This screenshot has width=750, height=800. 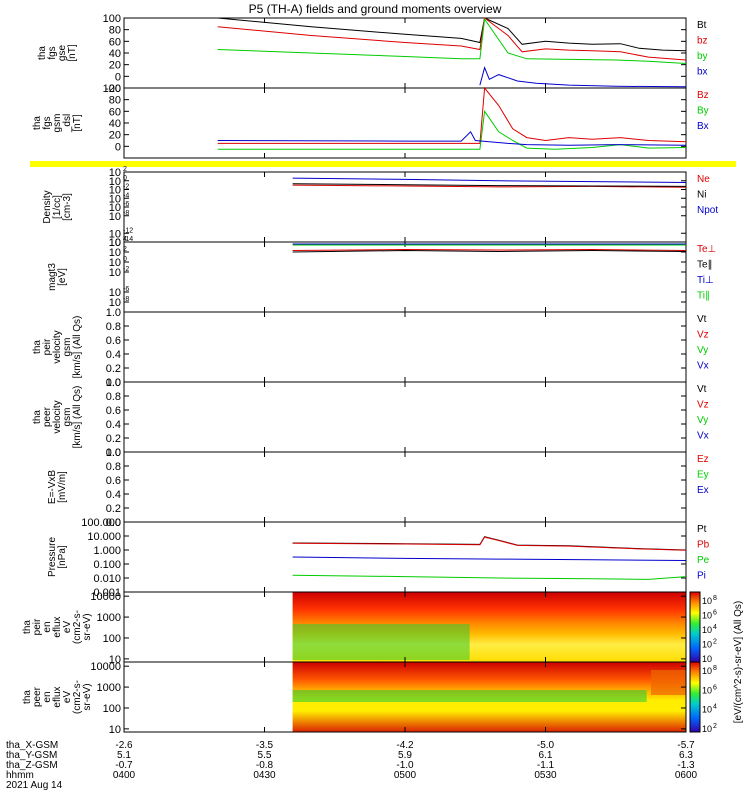 I want to click on legend-entry: Pe, so click(x=703, y=560).